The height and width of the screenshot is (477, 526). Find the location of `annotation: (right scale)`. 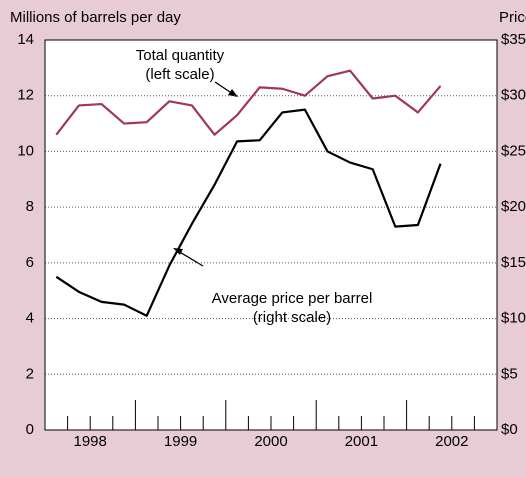

annotation: (right scale) is located at coordinates (292, 317).